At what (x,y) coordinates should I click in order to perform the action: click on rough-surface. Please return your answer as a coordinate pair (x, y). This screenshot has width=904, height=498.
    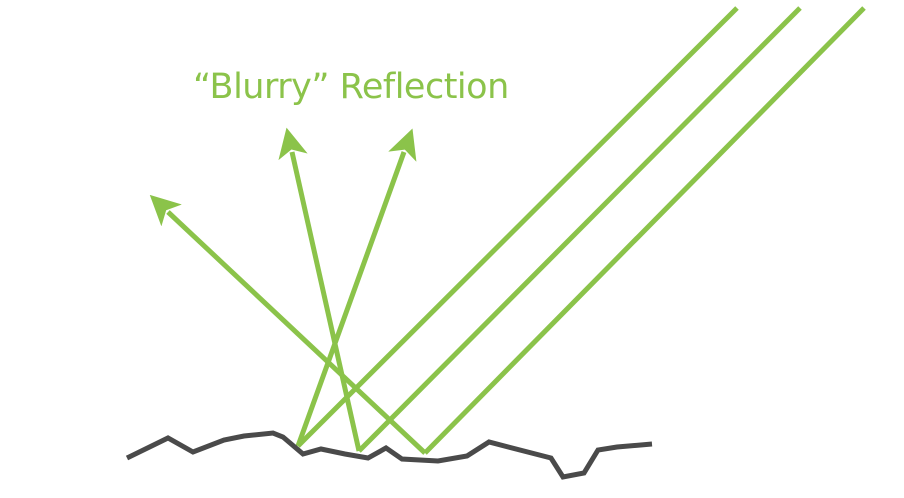
    Looking at the image, I should click on (389, 455).